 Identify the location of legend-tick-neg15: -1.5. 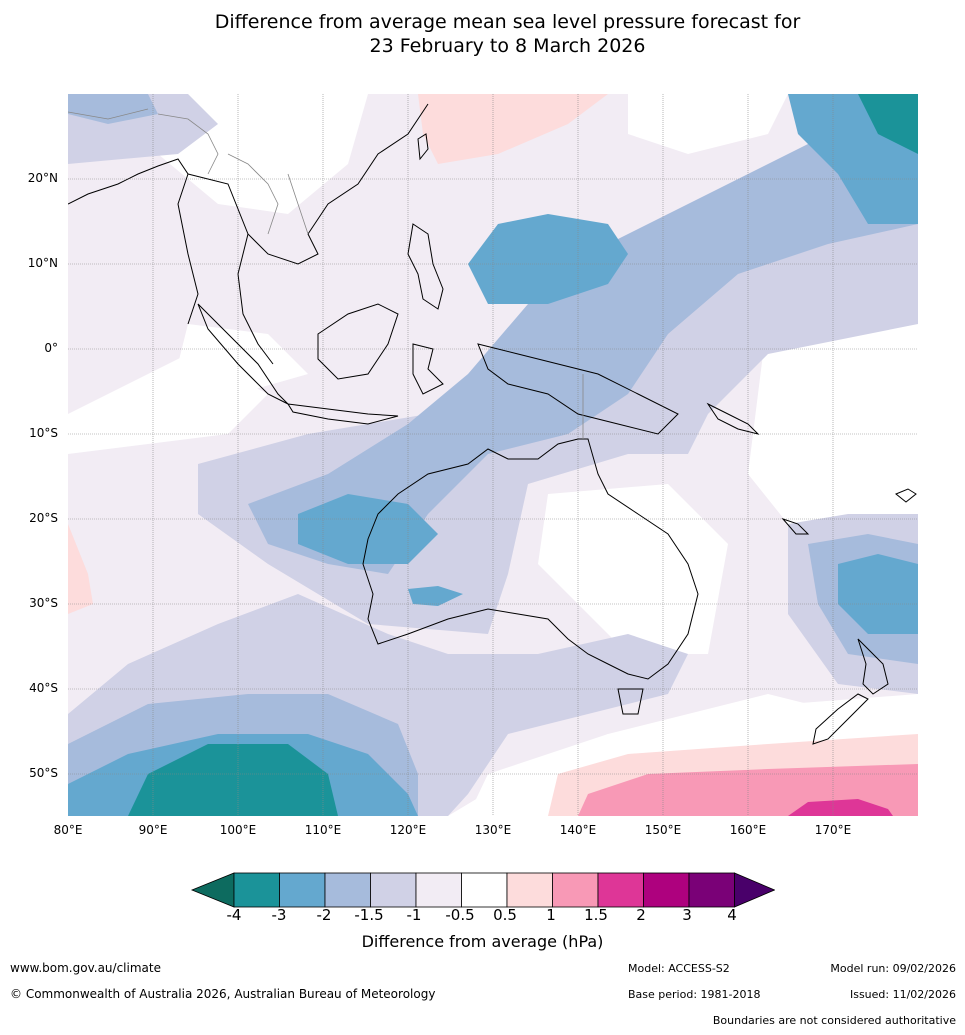
(369, 915).